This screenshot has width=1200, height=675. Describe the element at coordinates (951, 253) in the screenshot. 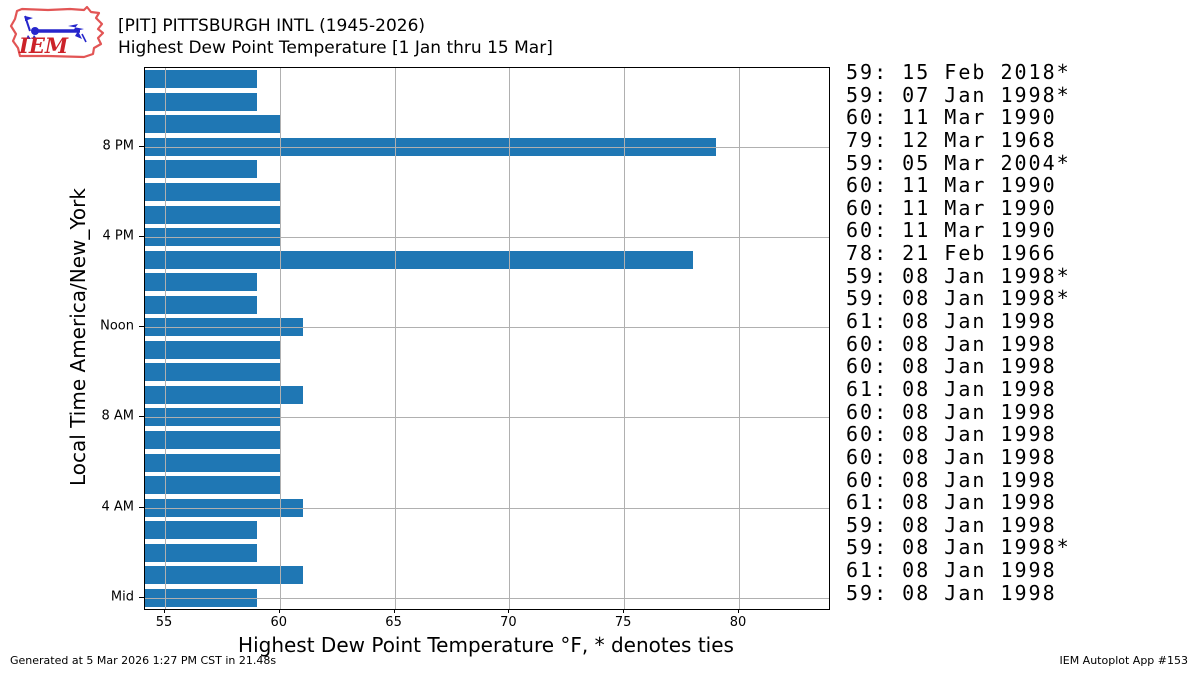

I see `record-row-hour-15: 78: 21 Feb 1966` at that location.